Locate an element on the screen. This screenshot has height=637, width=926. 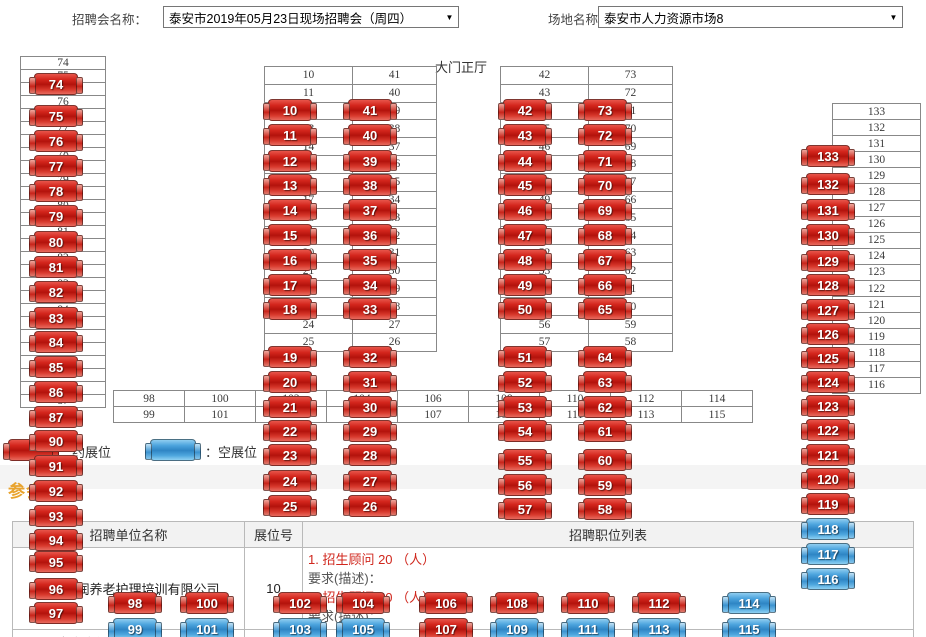
booth-73: 73 is located at coordinates (605, 110).